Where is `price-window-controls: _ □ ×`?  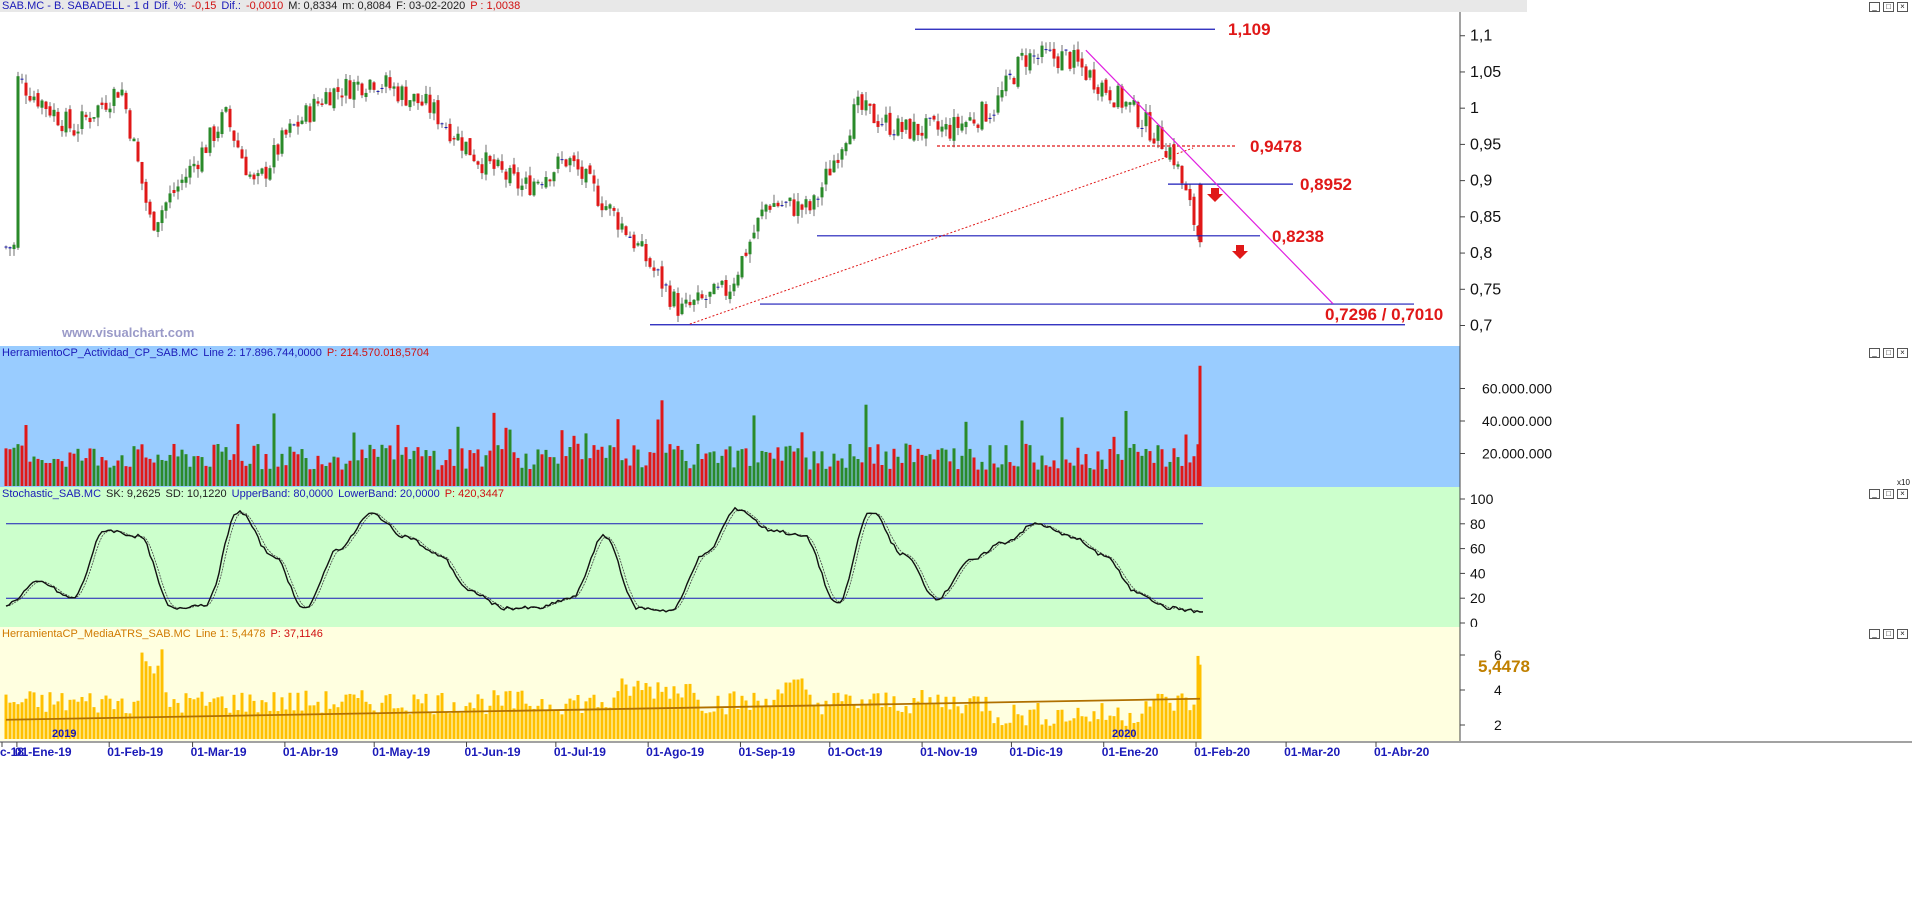 price-window-controls: _ □ × is located at coordinates (1888, 7).